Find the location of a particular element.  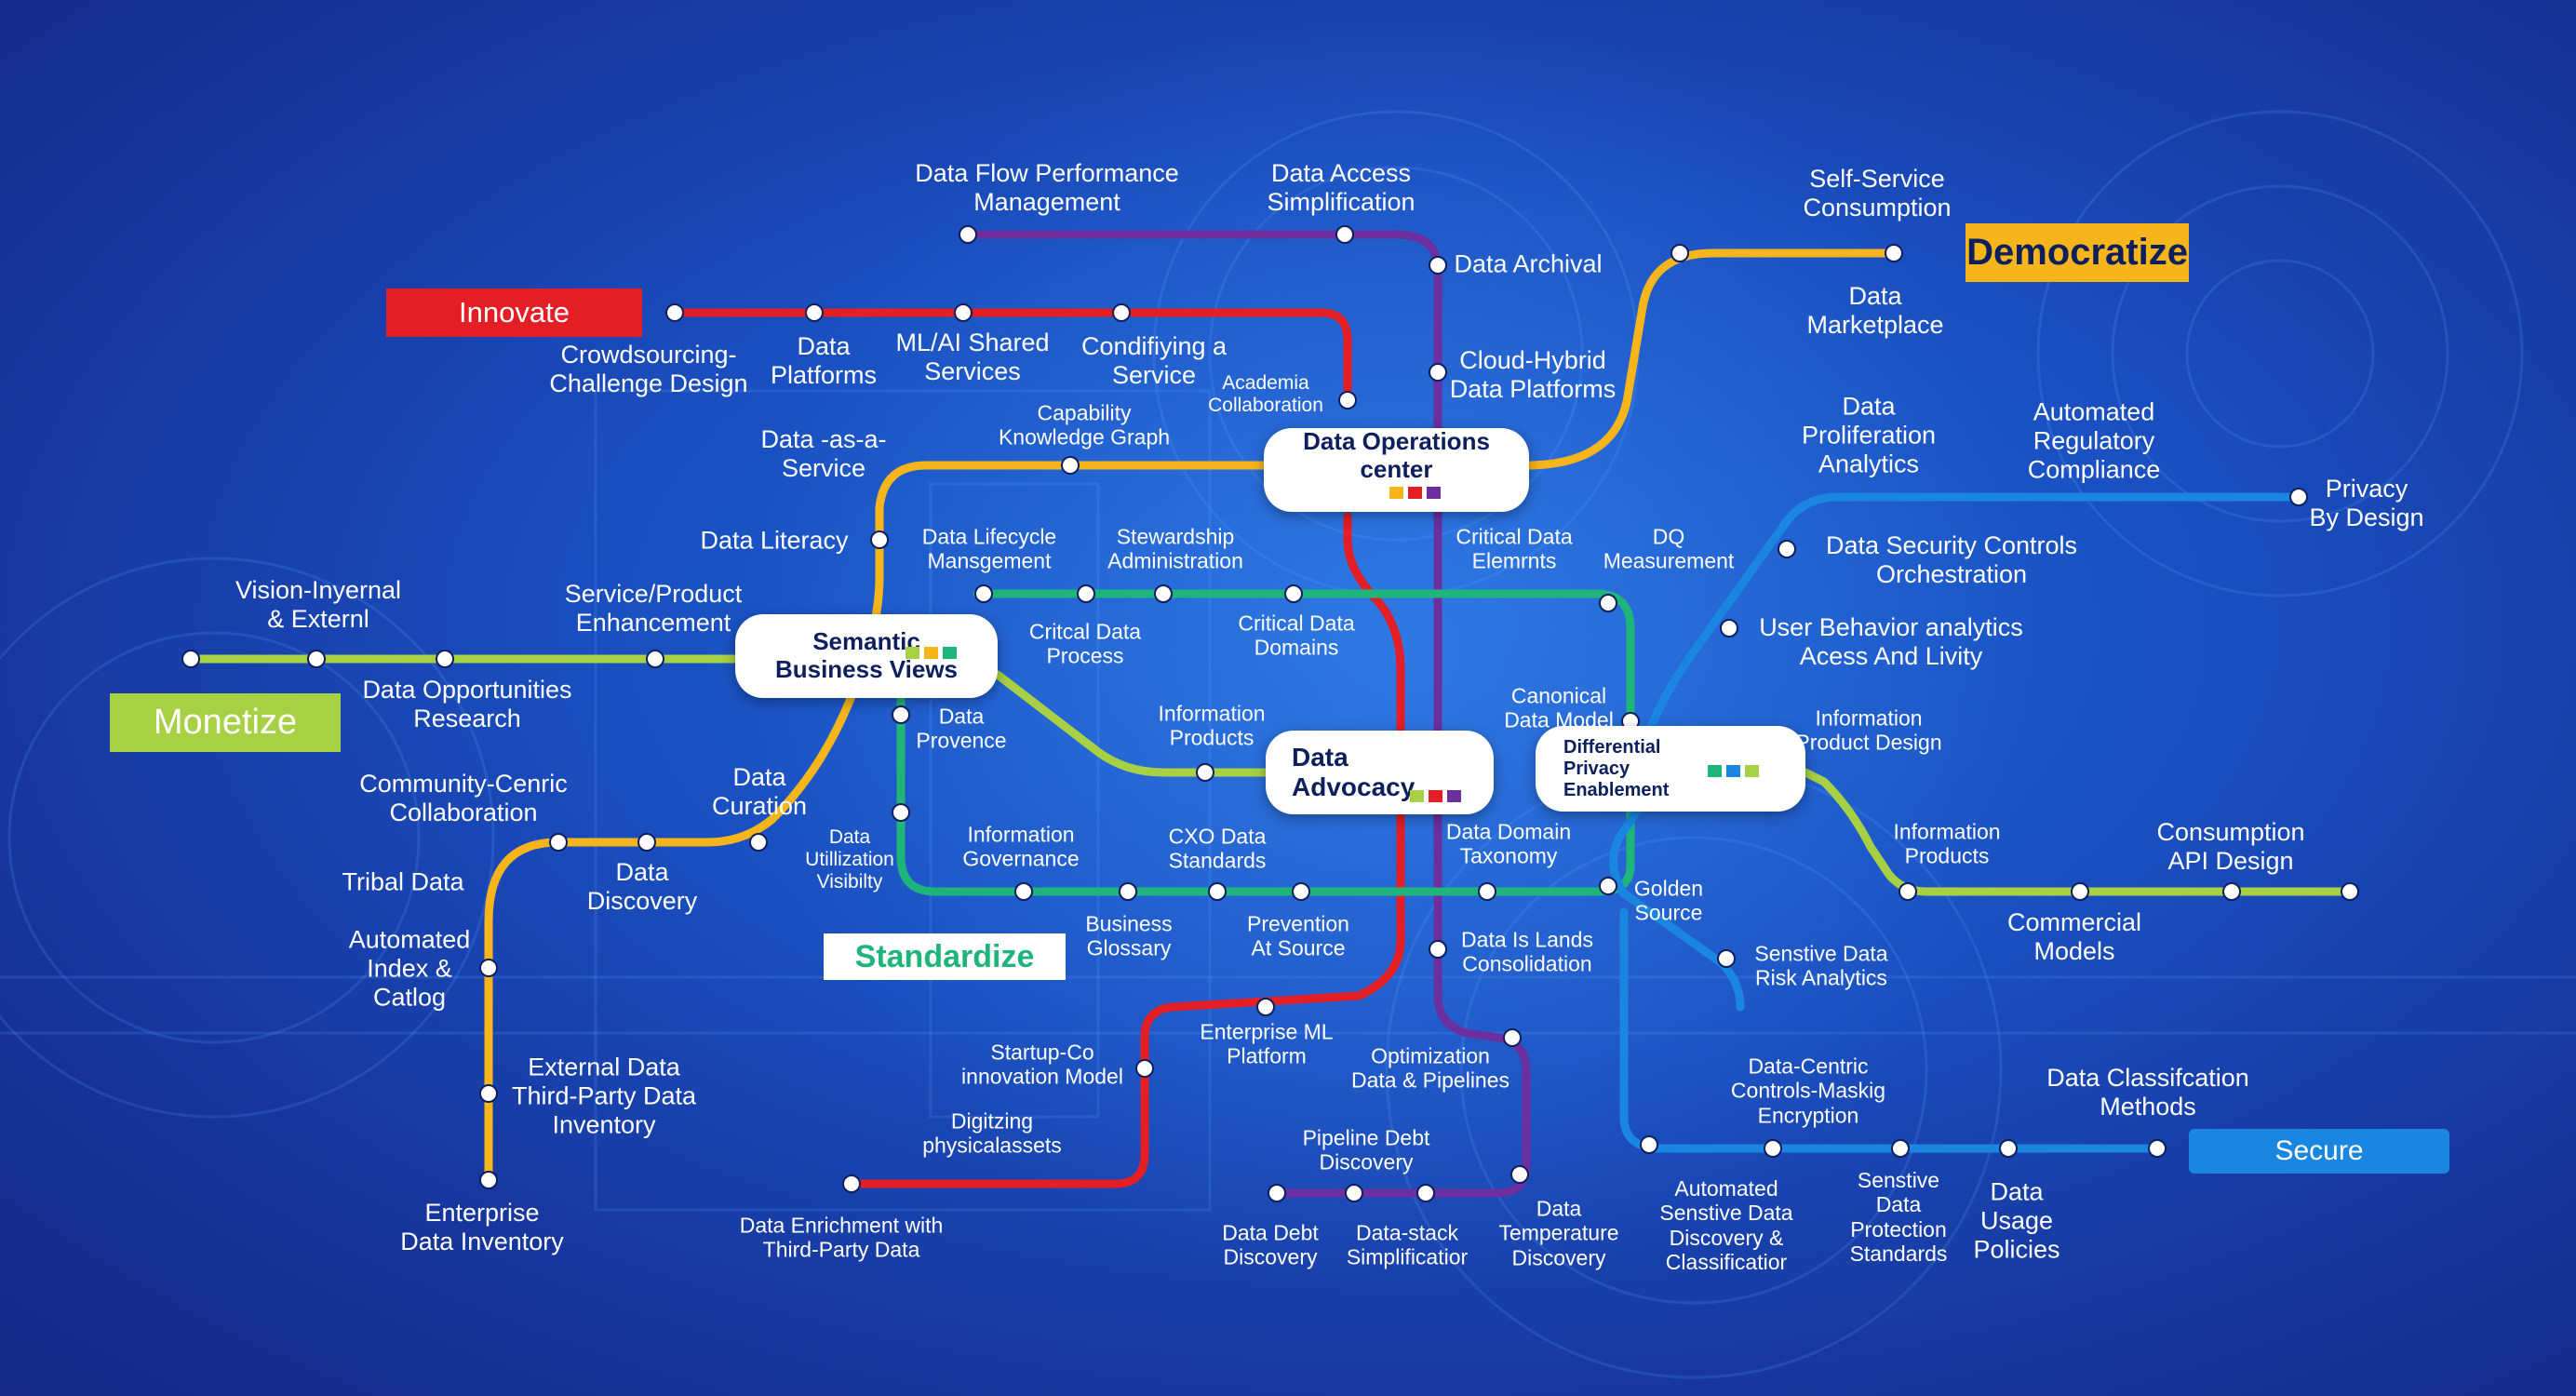

label-cloud-hybrid: Cloud-Hybrid Data Platforms is located at coordinates (1533, 374).